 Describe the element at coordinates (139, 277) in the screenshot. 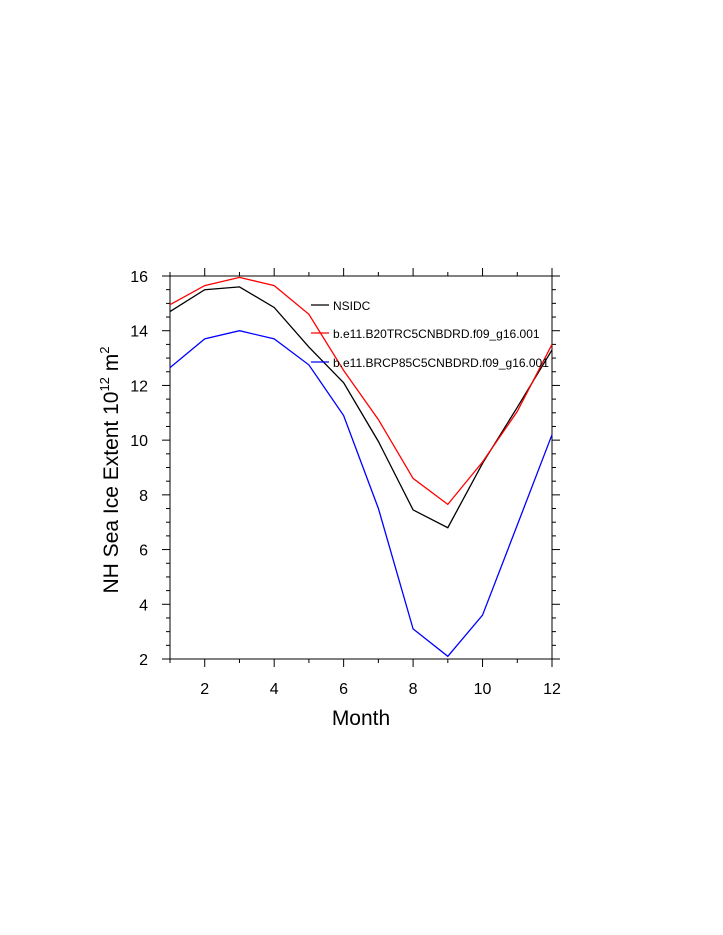

I see `y-tick-label: 16` at that location.